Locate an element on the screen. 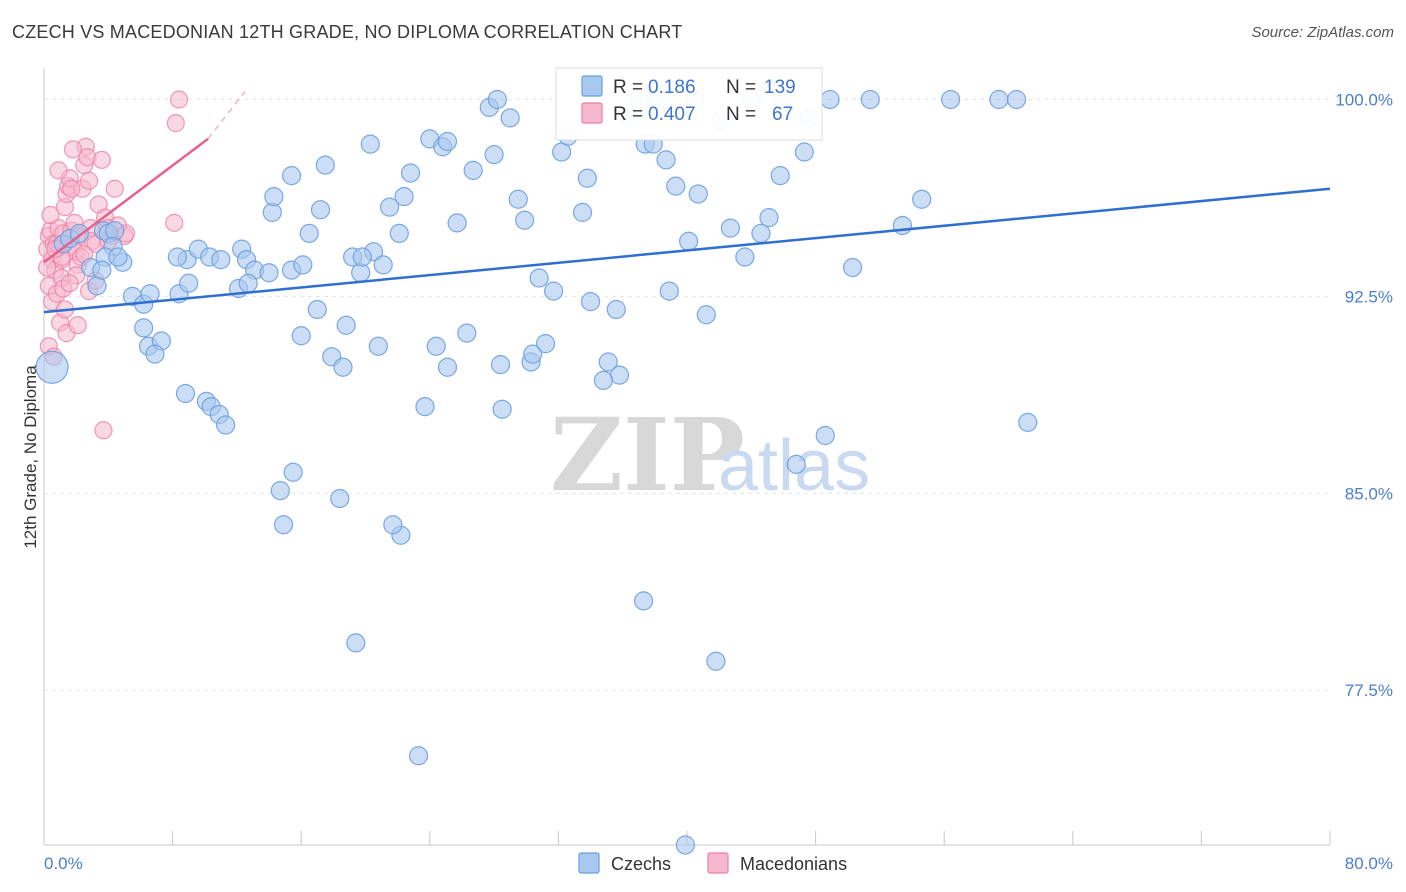  legend-swatch-macedonians is located at coordinates (592, 113).